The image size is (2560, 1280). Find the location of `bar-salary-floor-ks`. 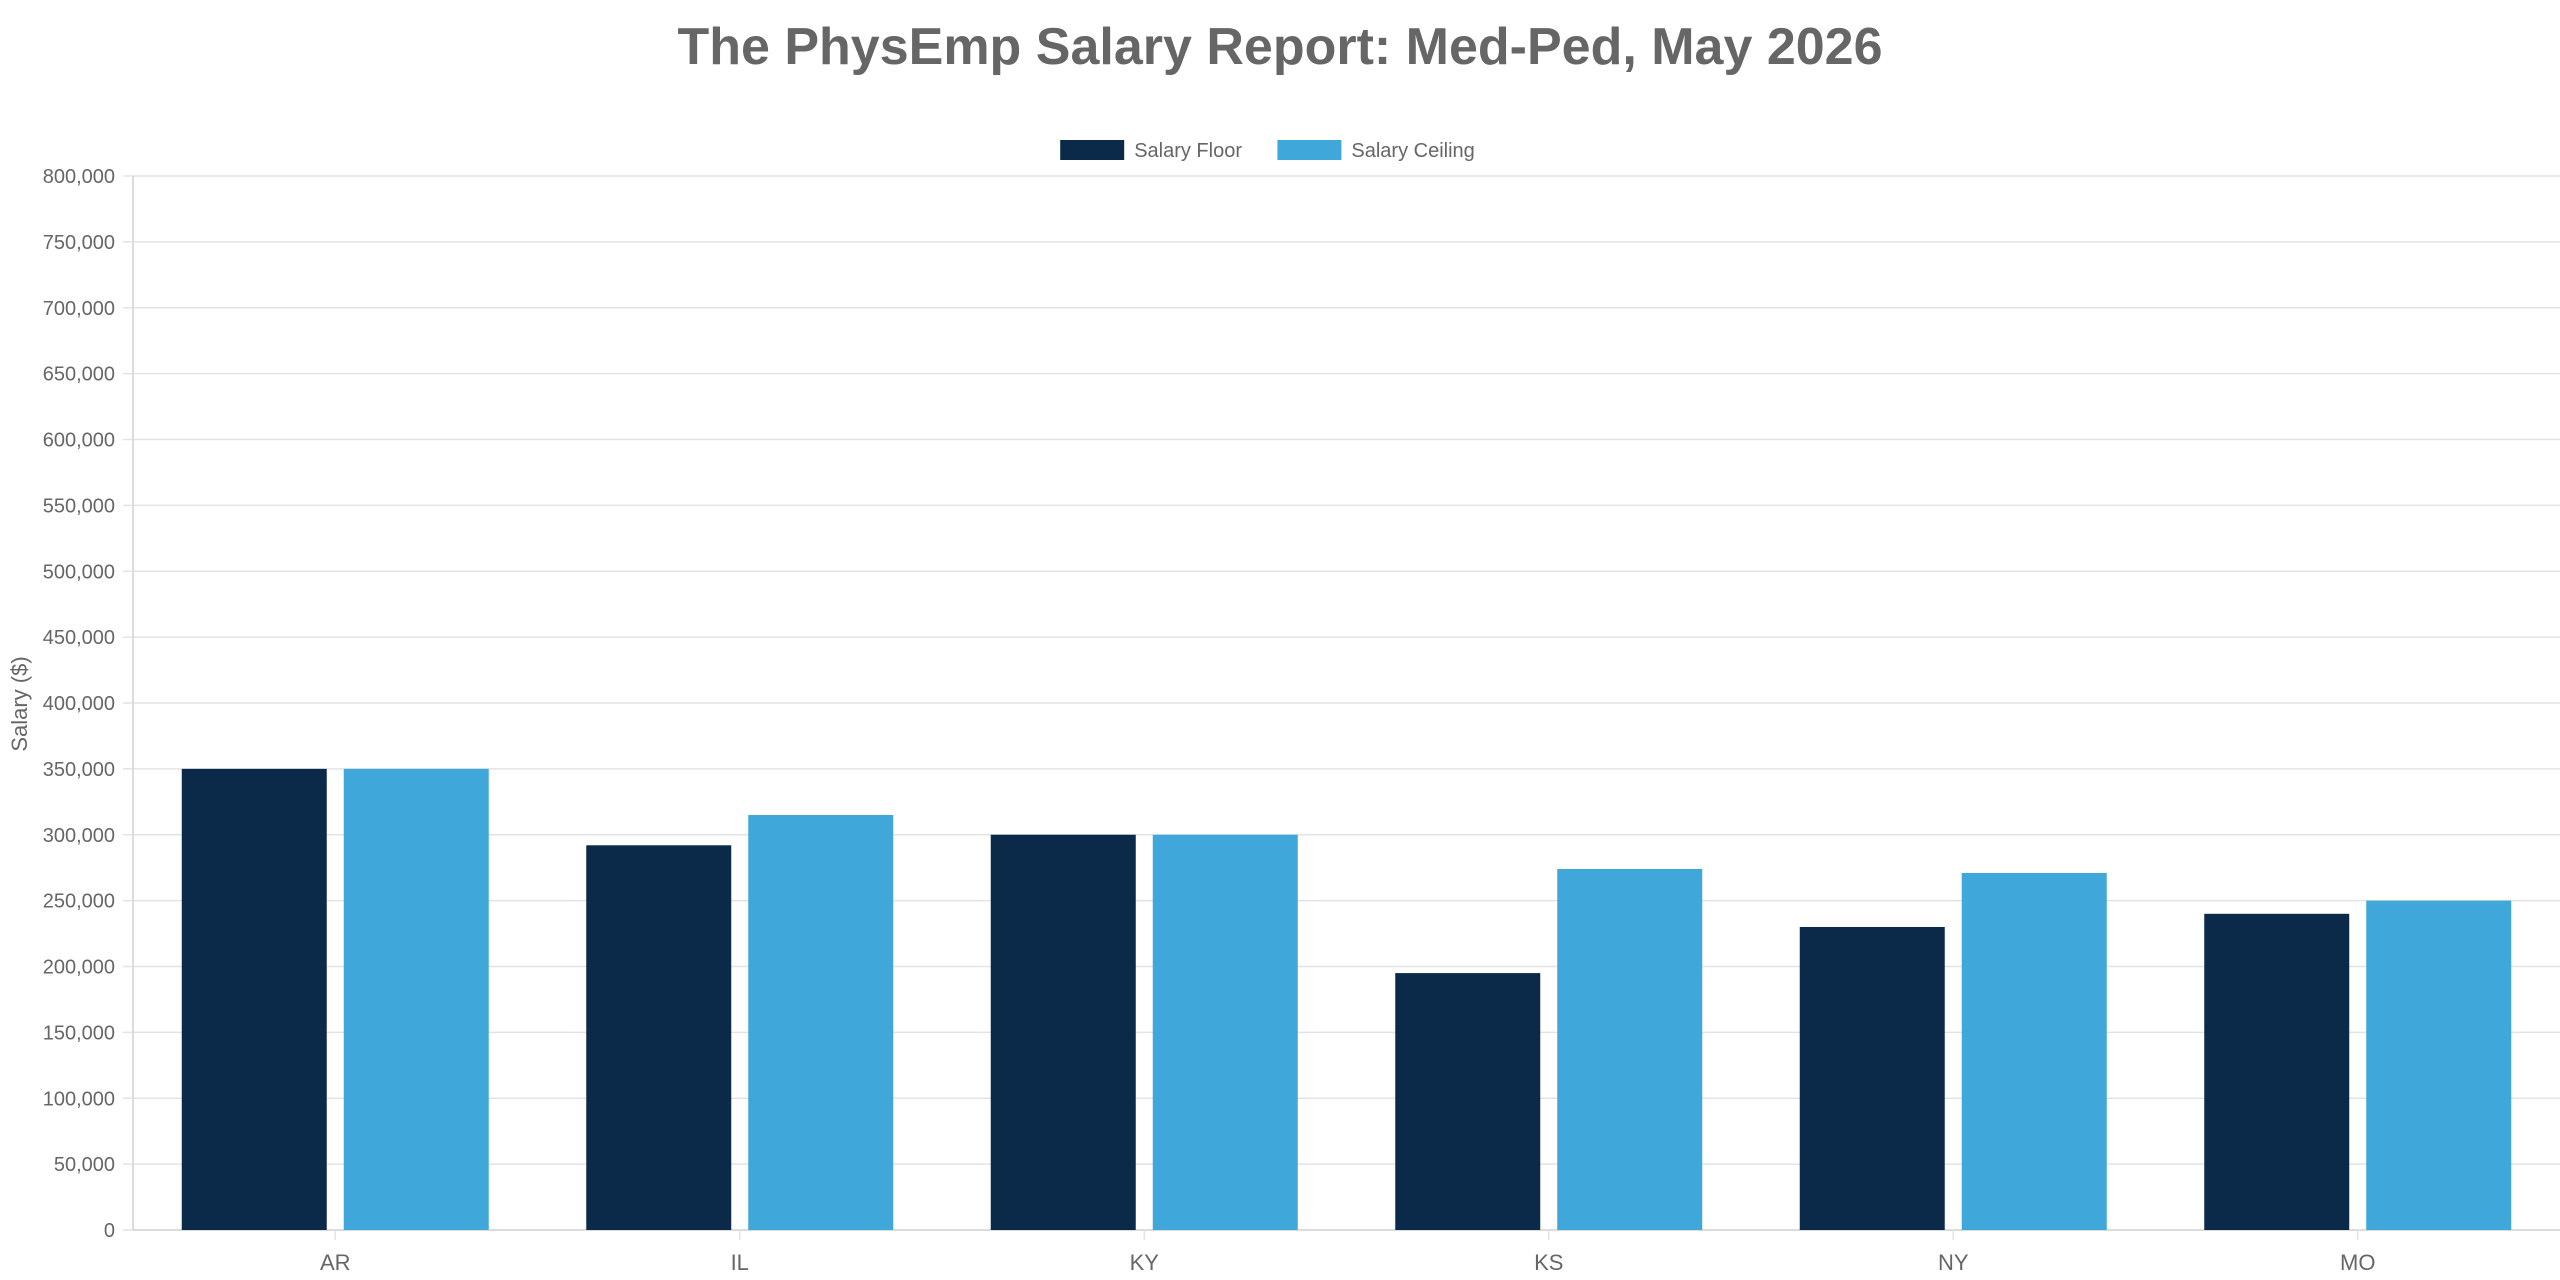

bar-salary-floor-ks is located at coordinates (1468, 1101).